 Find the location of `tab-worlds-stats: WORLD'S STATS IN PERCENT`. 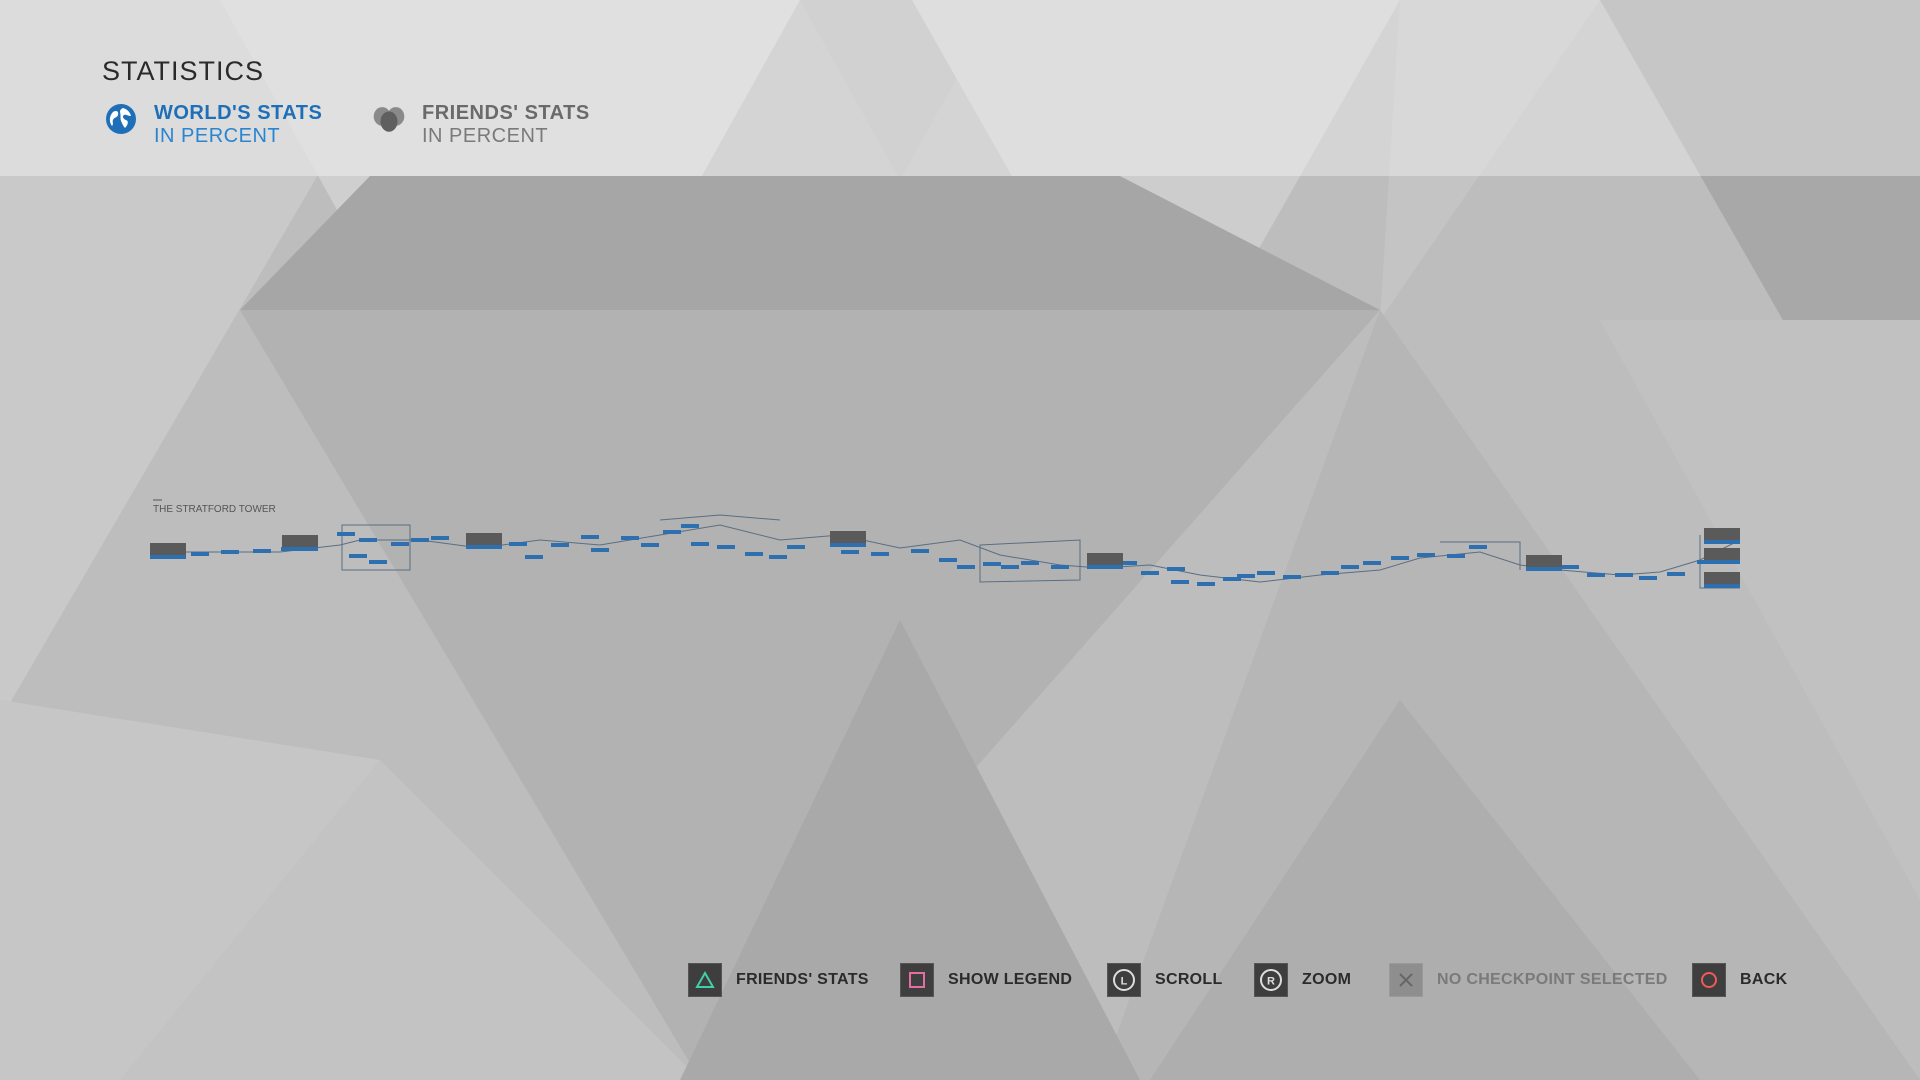

tab-worlds-stats: WORLD'S STATS IN PERCENT is located at coordinates (213, 127).